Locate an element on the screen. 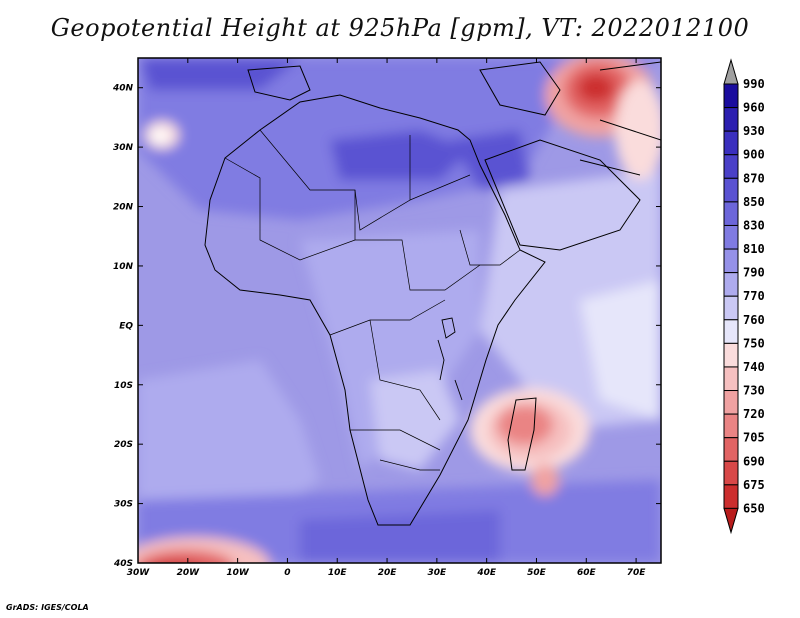 The height and width of the screenshot is (618, 800). colorbar-bottom-arrow is located at coordinates (731, 521).